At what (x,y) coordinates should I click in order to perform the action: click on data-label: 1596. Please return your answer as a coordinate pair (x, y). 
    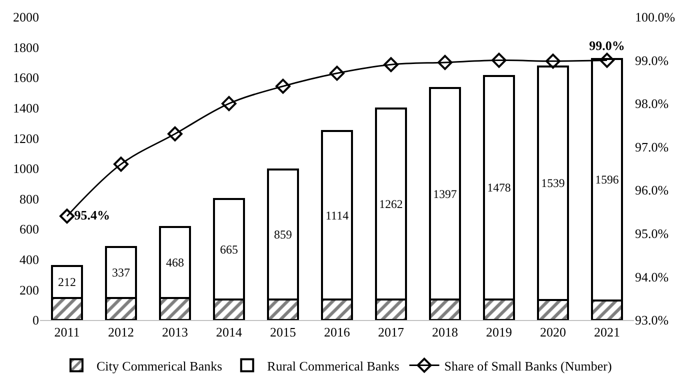
    Looking at the image, I should click on (607, 179).